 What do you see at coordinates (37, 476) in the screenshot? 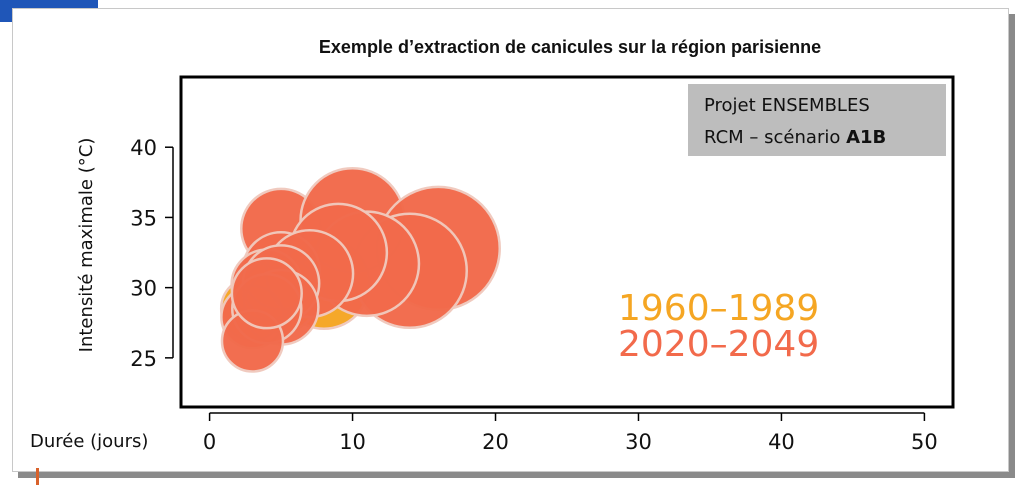
I see `accent-line` at bounding box center [37, 476].